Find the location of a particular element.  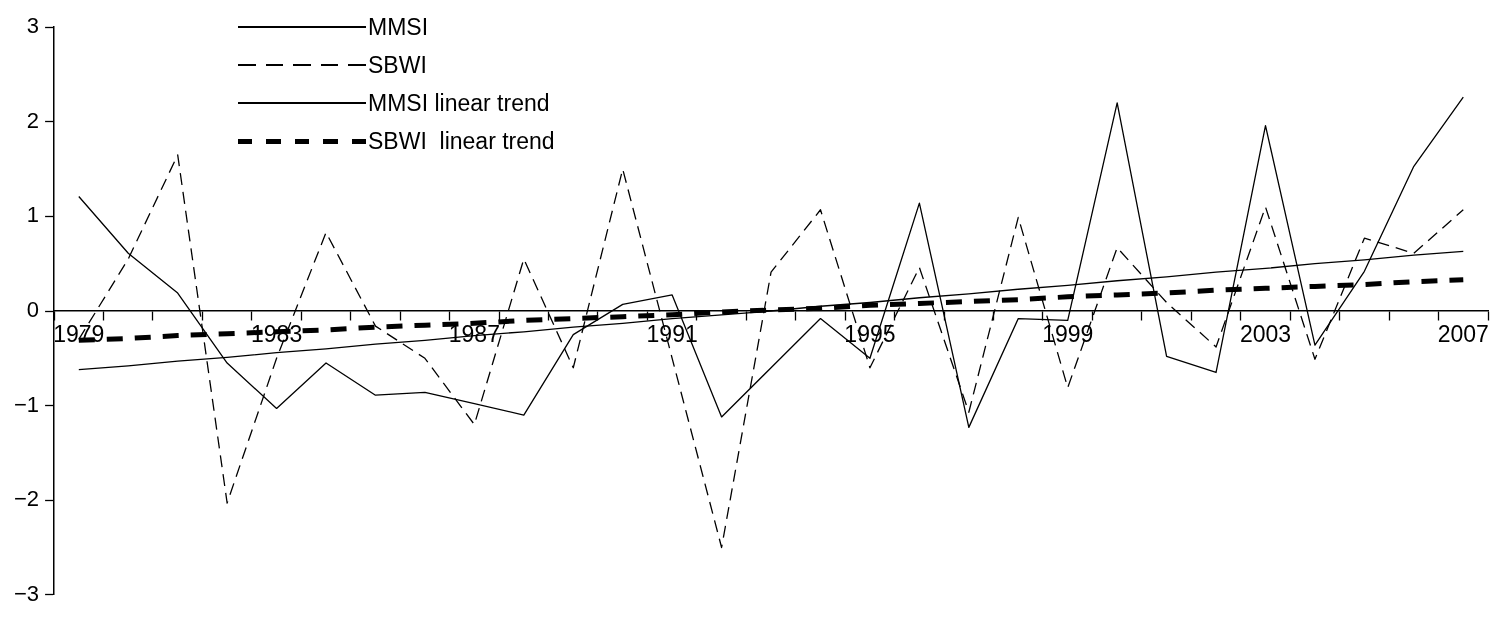

y-tick-label: −3 is located at coordinates (26, 593).